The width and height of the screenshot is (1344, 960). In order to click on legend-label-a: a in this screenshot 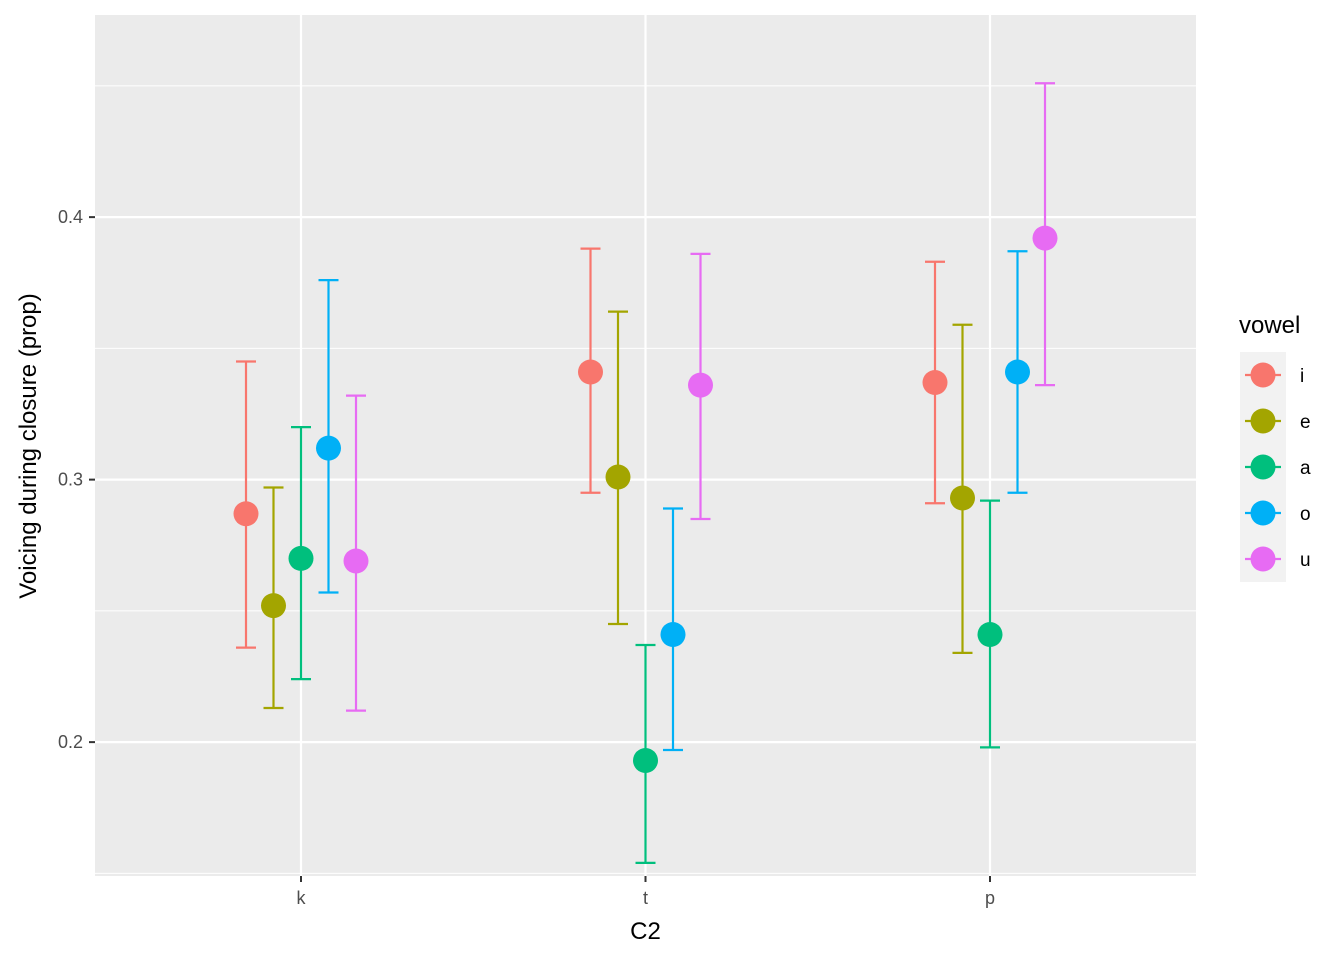, I will do `click(1305, 468)`.